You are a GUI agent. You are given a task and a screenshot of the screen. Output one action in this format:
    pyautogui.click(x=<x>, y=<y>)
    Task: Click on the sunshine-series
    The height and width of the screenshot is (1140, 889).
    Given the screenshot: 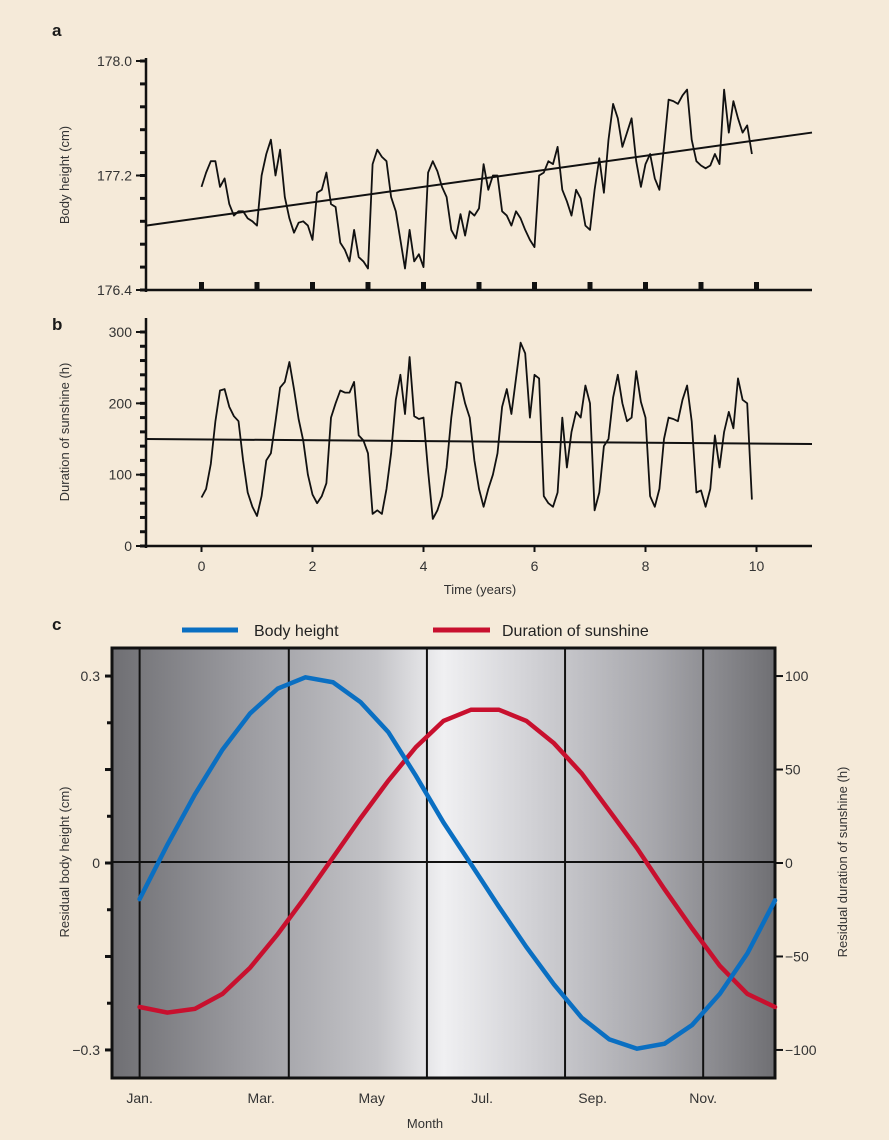 What is the action you would take?
    pyautogui.click(x=476, y=430)
    